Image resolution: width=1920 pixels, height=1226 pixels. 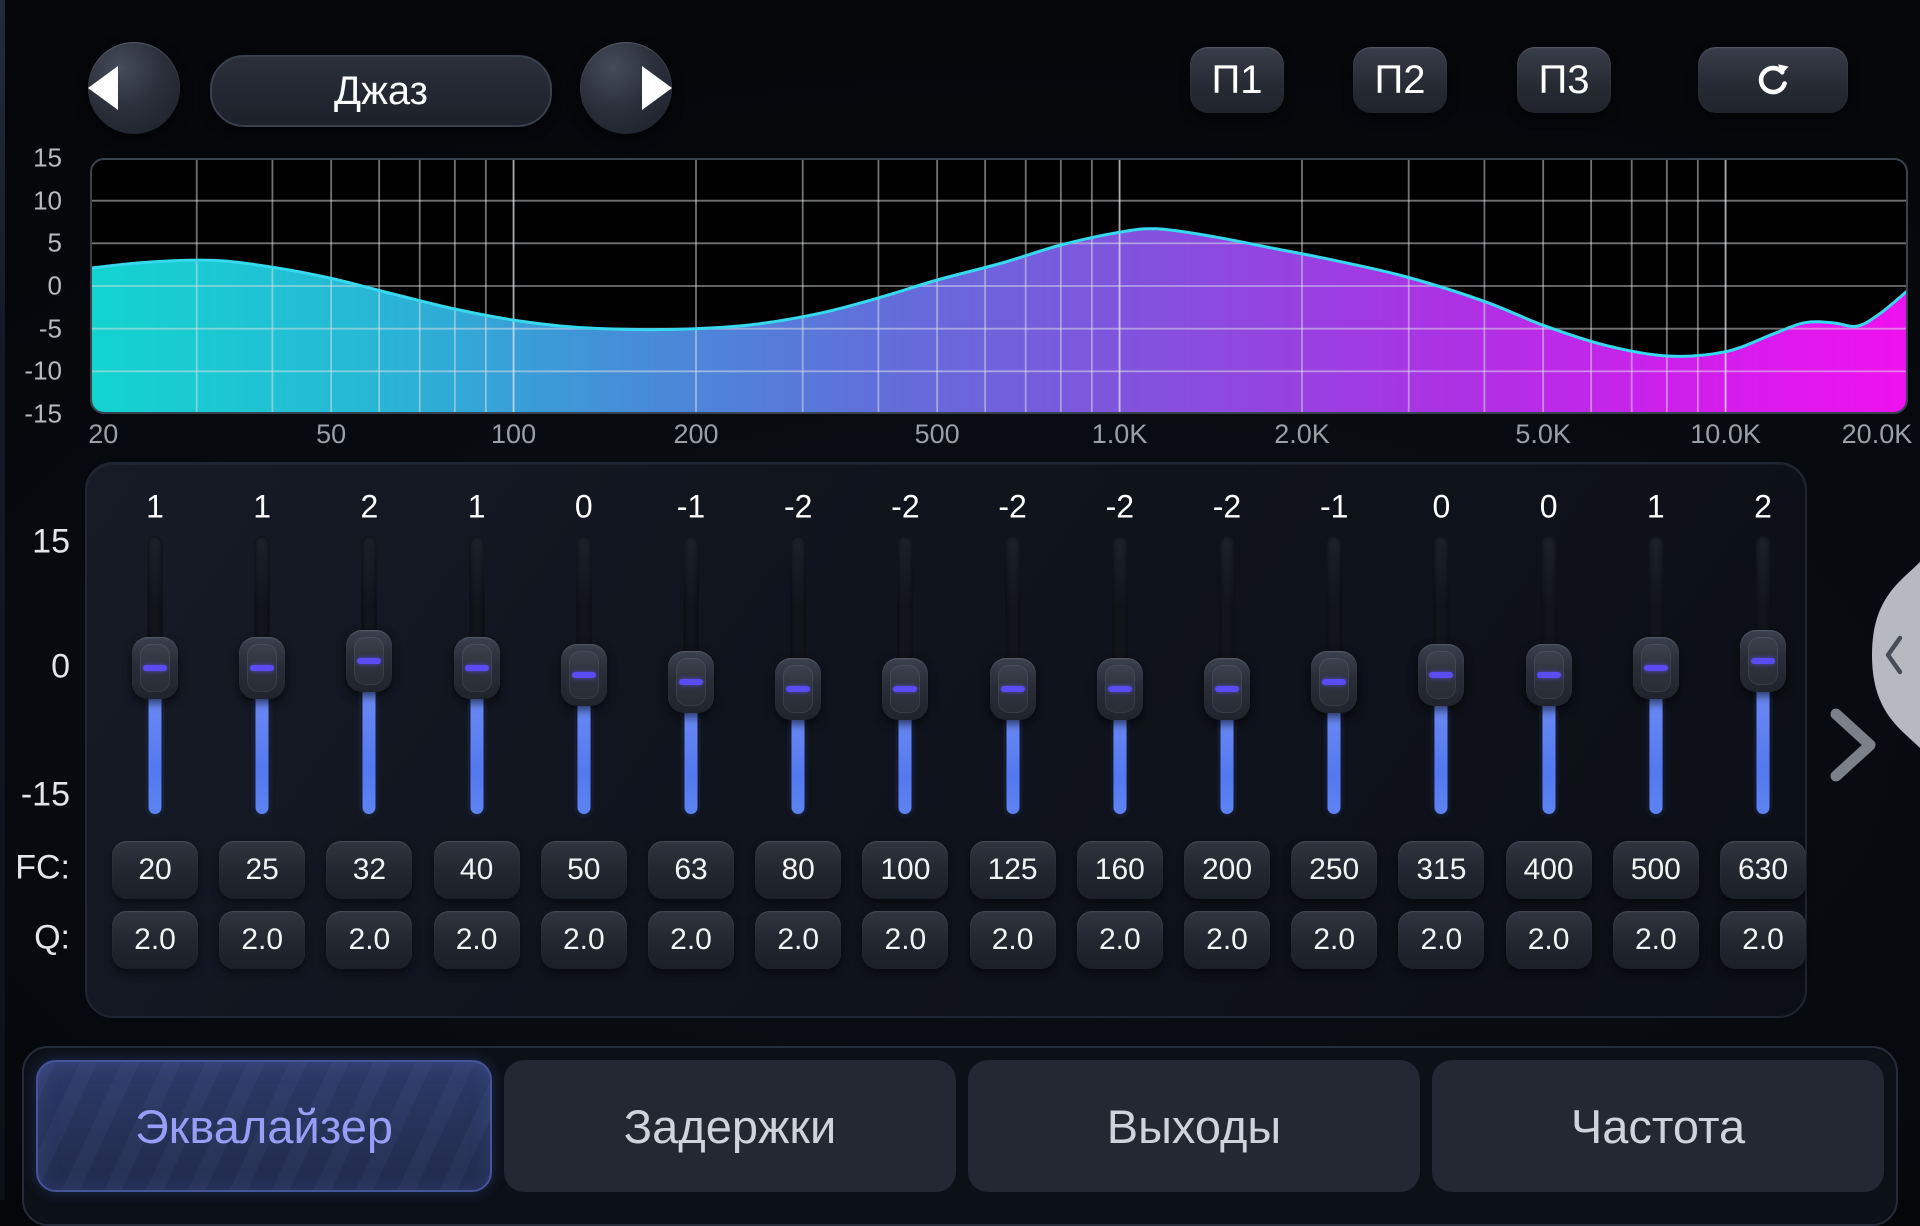 I want to click on band-fc-button: 315, so click(x=1441, y=870).